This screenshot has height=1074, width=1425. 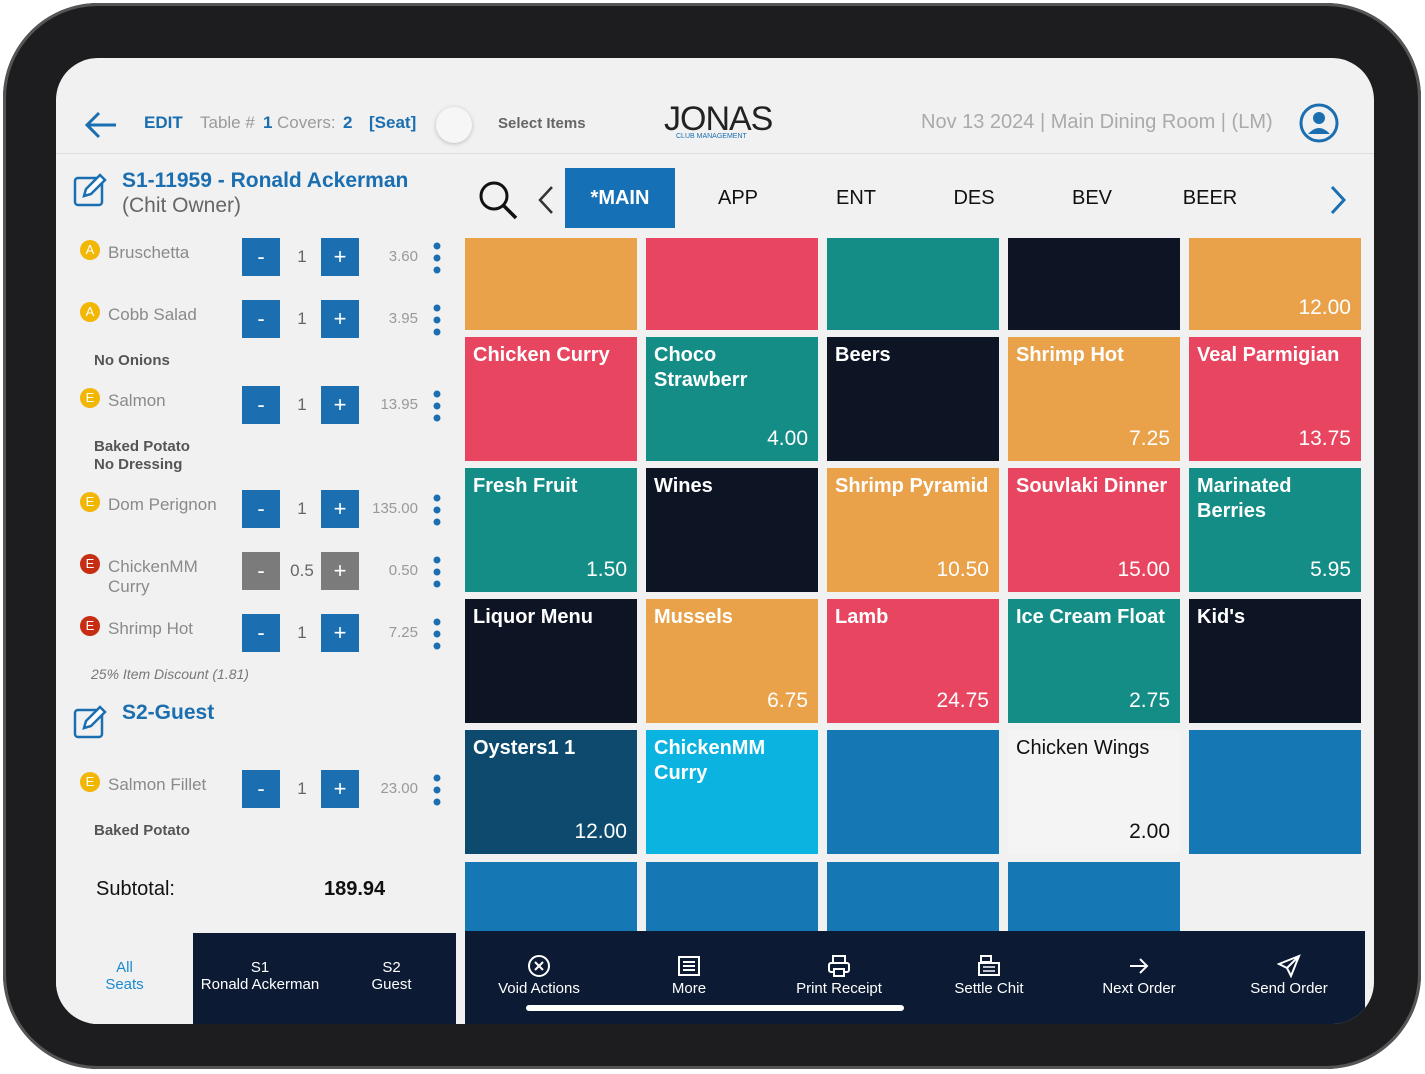 I want to click on category-tab: BEER, so click(x=1210, y=198).